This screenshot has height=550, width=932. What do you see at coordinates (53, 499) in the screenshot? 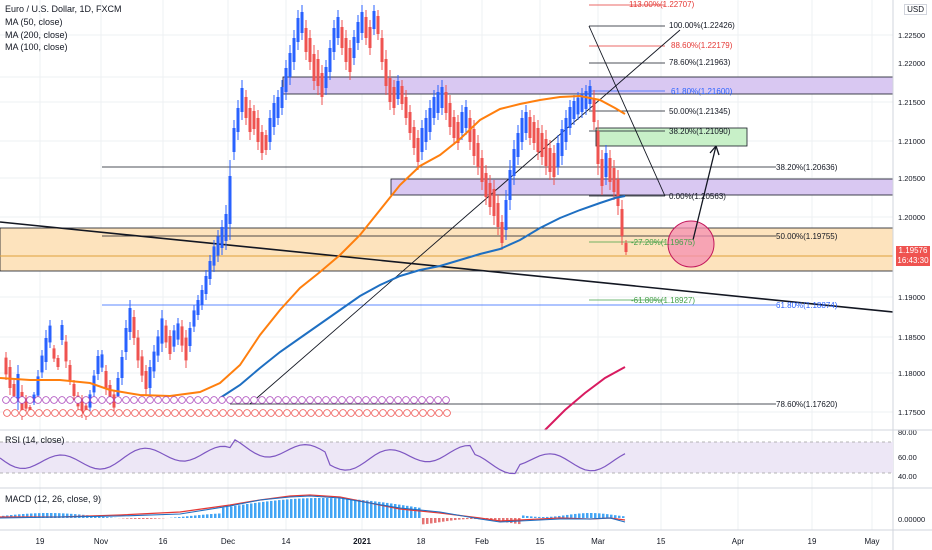
I see `macd-legend: MACD (12, 26, close, 9)` at bounding box center [53, 499].